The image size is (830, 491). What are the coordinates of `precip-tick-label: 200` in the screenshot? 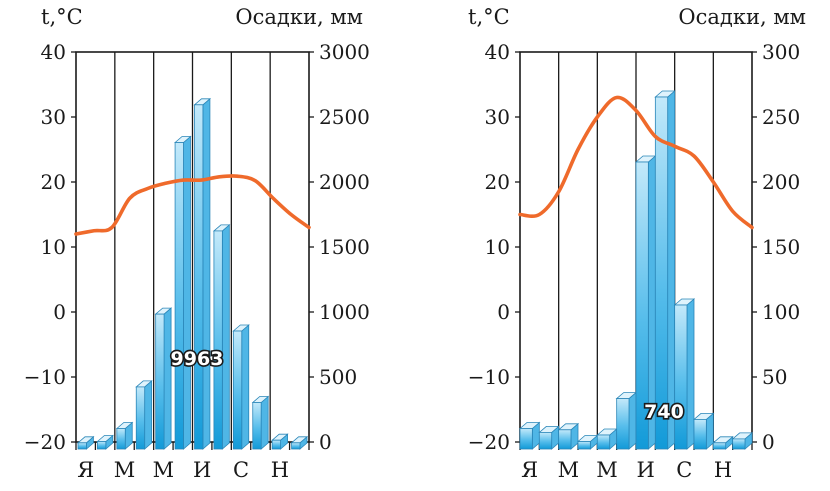 It's located at (781, 182).